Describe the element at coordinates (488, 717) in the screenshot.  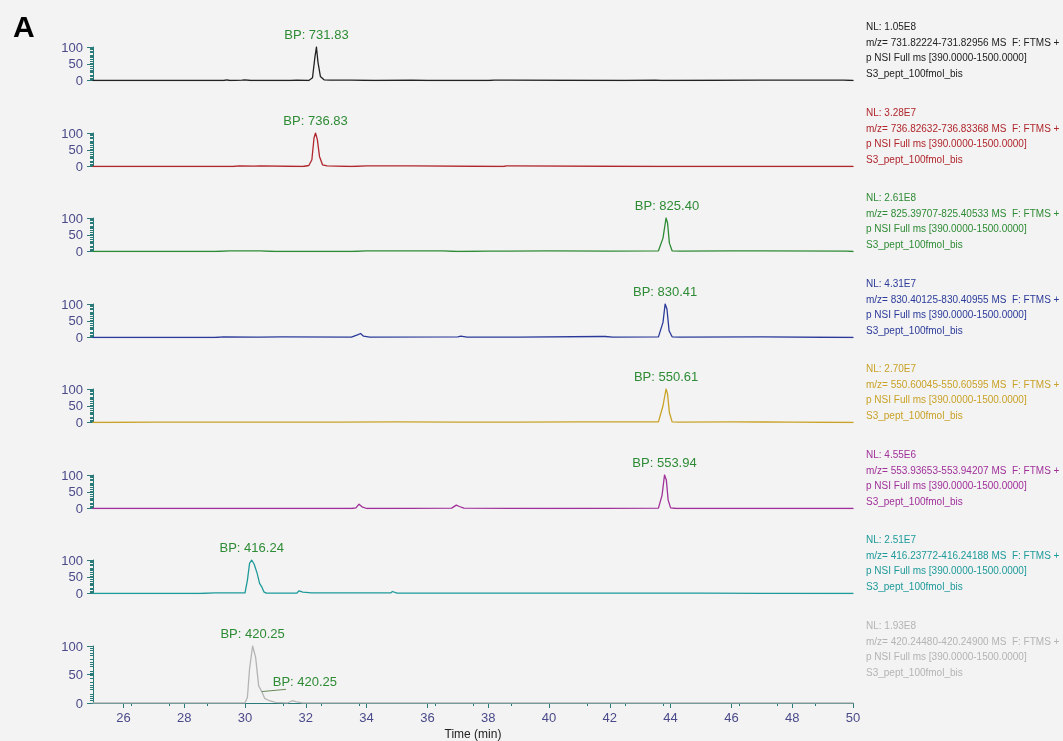
I see `x-tick-label: 38` at that location.